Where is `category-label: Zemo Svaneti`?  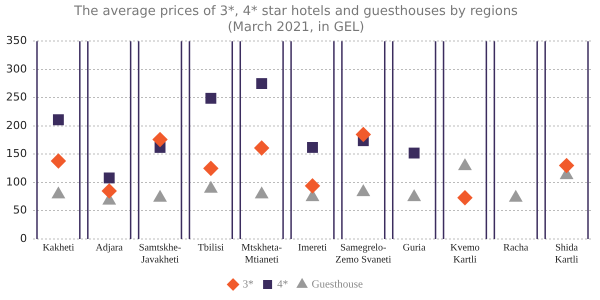
category-label: Zemo Svaneti is located at coordinates (363, 260).